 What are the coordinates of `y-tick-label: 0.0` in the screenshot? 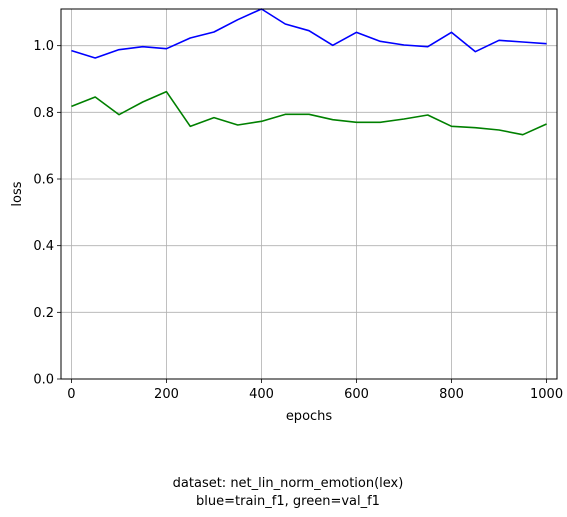 It's located at (43, 380).